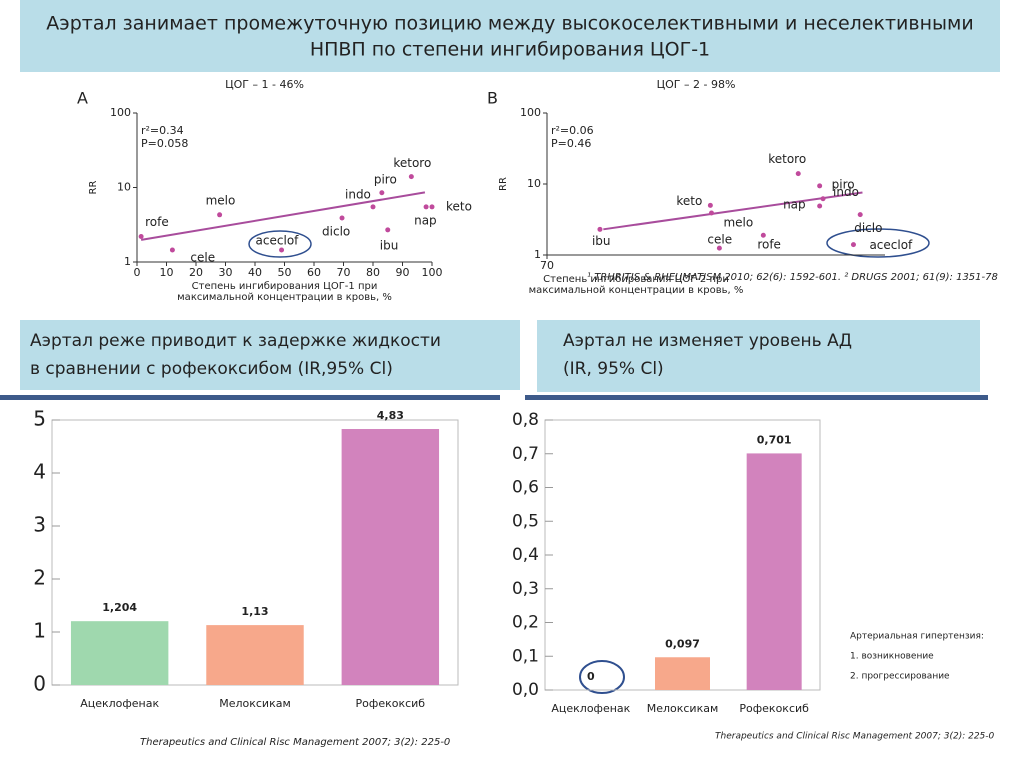  What do you see at coordinates (119, 607) in the screenshot?
I see `value-label: 1,204` at bounding box center [119, 607].